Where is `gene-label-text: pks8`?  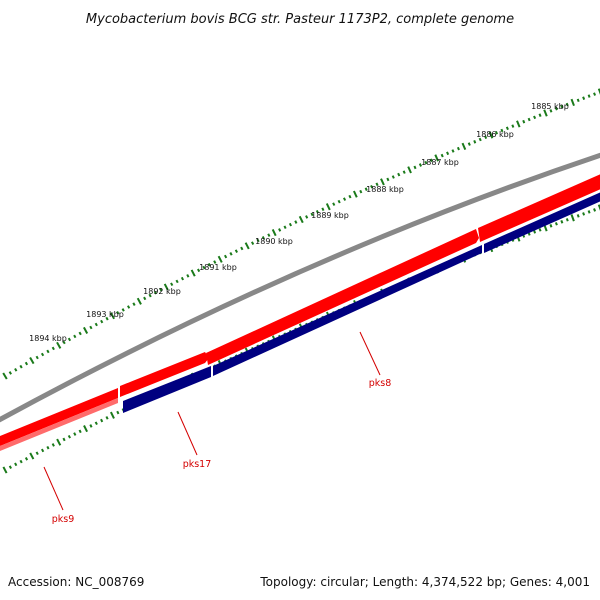
gene-label-text: pks8 is located at coordinates (380, 383).